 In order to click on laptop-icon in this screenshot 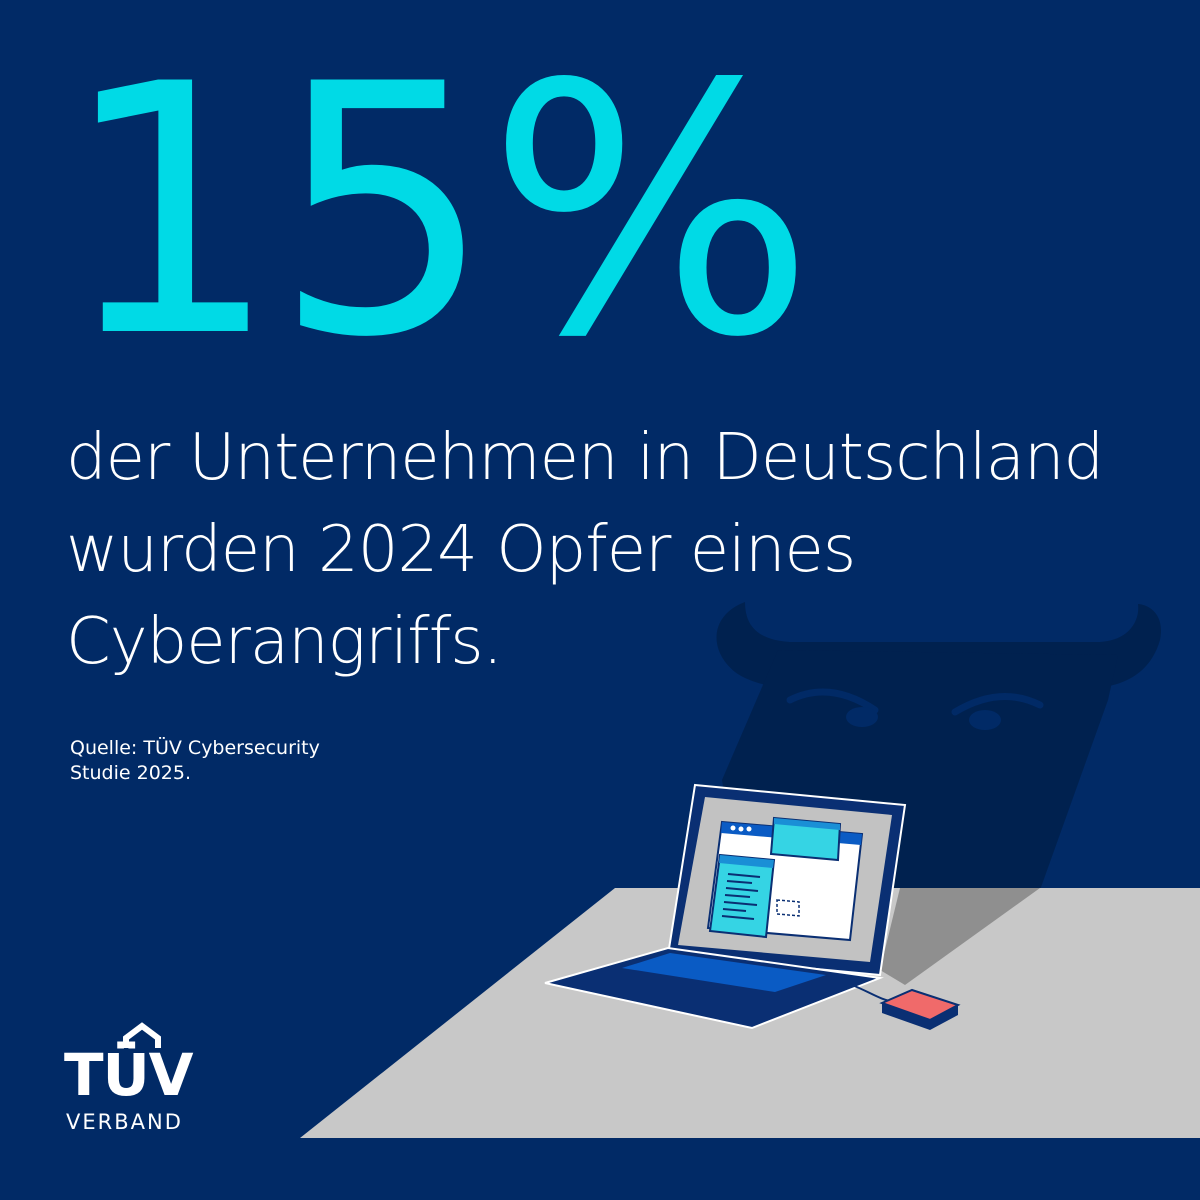, I will do `click(725, 906)`.